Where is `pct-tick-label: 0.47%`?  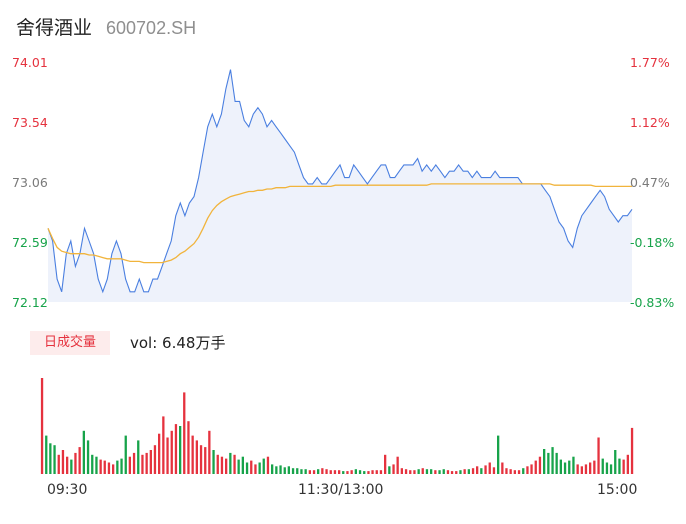 pct-tick-label: 0.47% is located at coordinates (650, 182).